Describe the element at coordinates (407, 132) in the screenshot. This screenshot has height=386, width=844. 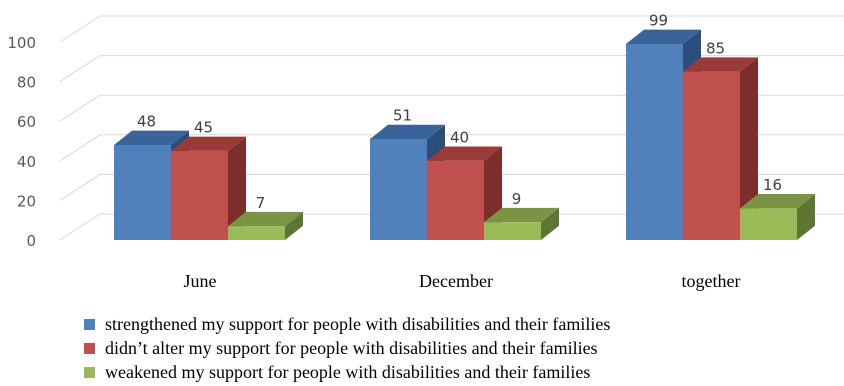
I see `bar-top-strengthened-december` at that location.